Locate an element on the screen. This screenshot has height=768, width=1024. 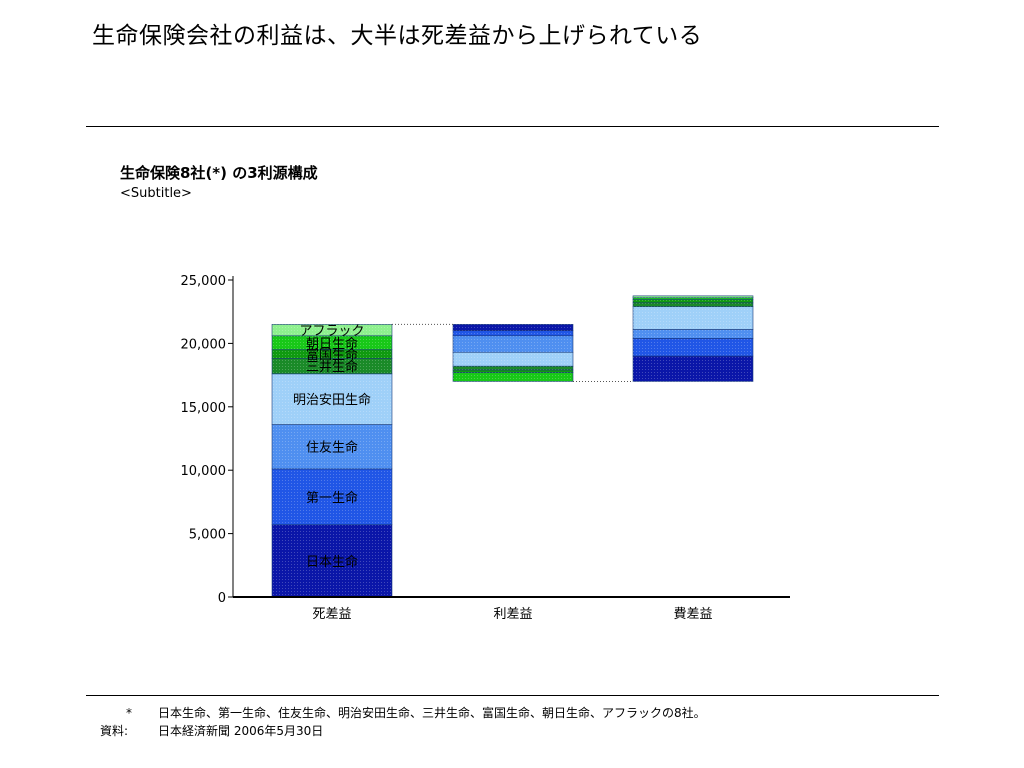
bar-data-label: 日本生命 is located at coordinates (332, 562).